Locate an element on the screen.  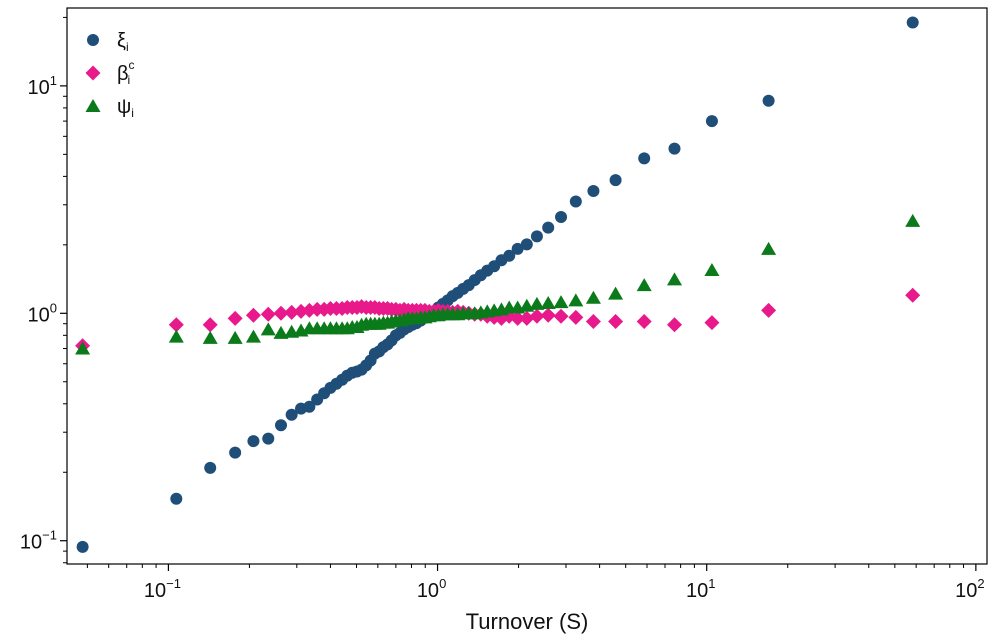
x-axis-title: Turnover (S) is located at coordinates (527, 621).